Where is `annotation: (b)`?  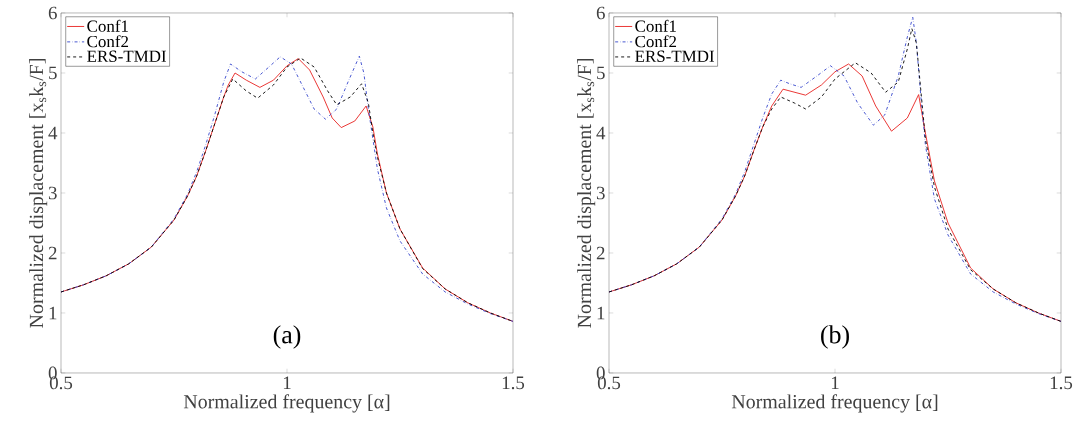
annotation: (b) is located at coordinates (835, 337).